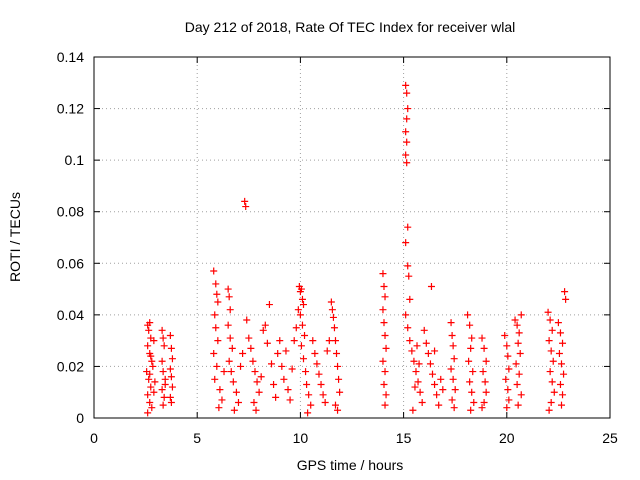 This screenshot has height=480, width=640. What do you see at coordinates (75, 160) in the screenshot?
I see `y-tick-label: 0.1` at bounding box center [75, 160].